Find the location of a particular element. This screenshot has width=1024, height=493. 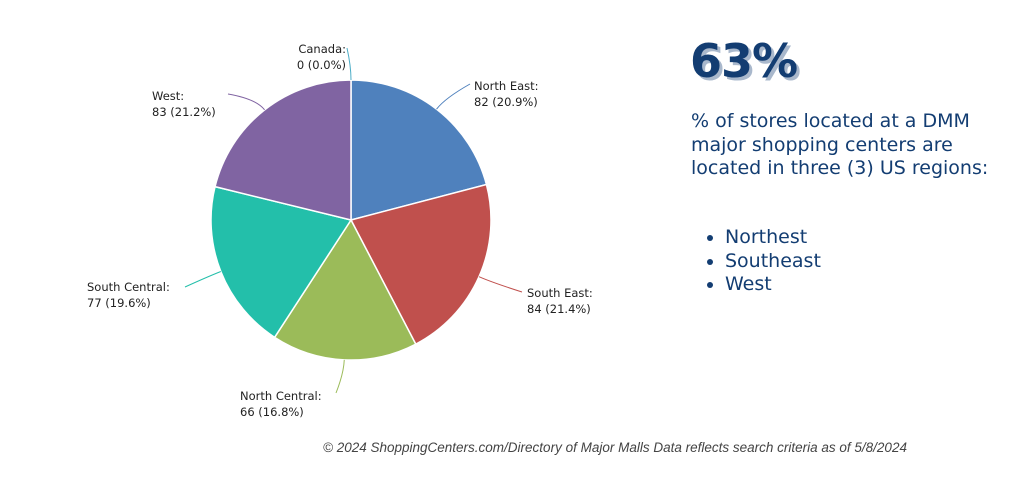

region-list: Northest Southeast West is located at coordinates (763, 261).